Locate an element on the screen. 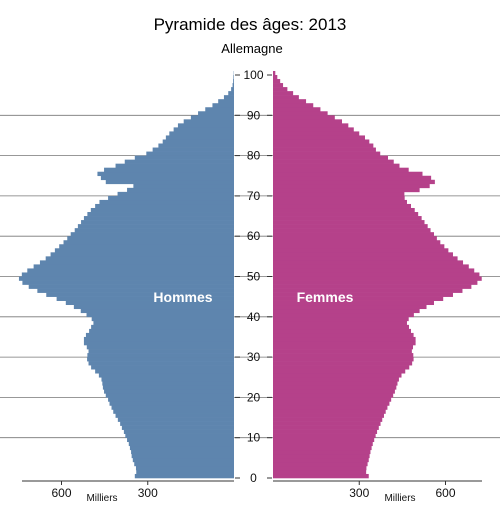 The width and height of the screenshot is (500, 519). series-label-femmes: Femmes is located at coordinates (325, 297).